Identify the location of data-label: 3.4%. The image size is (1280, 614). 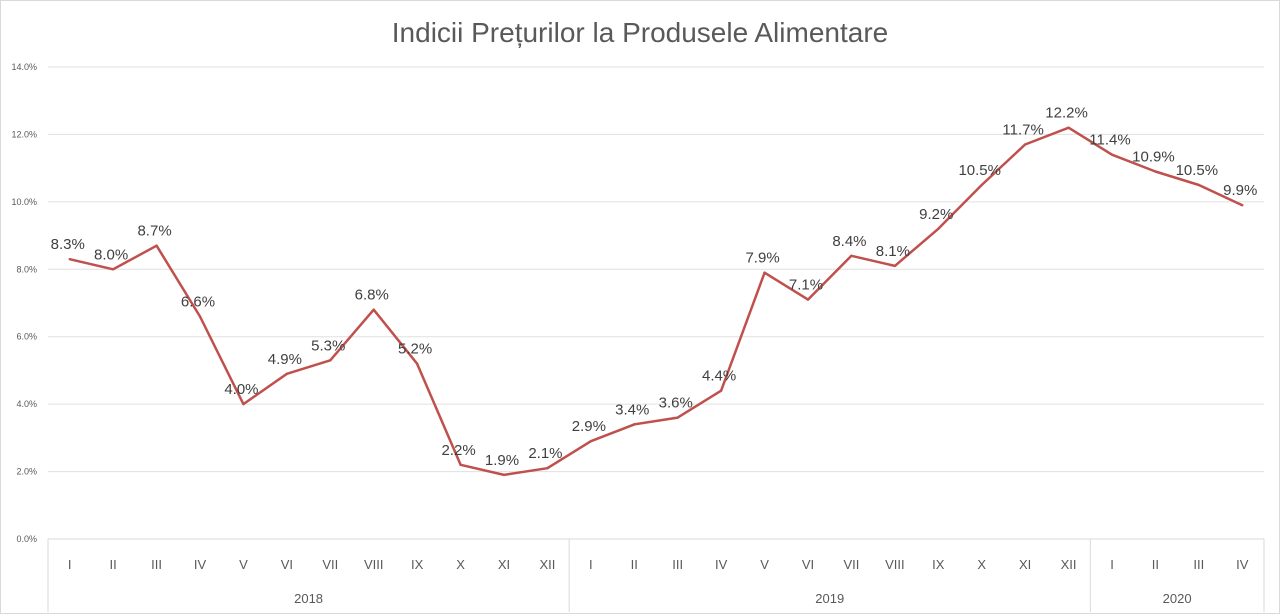
(632, 409).